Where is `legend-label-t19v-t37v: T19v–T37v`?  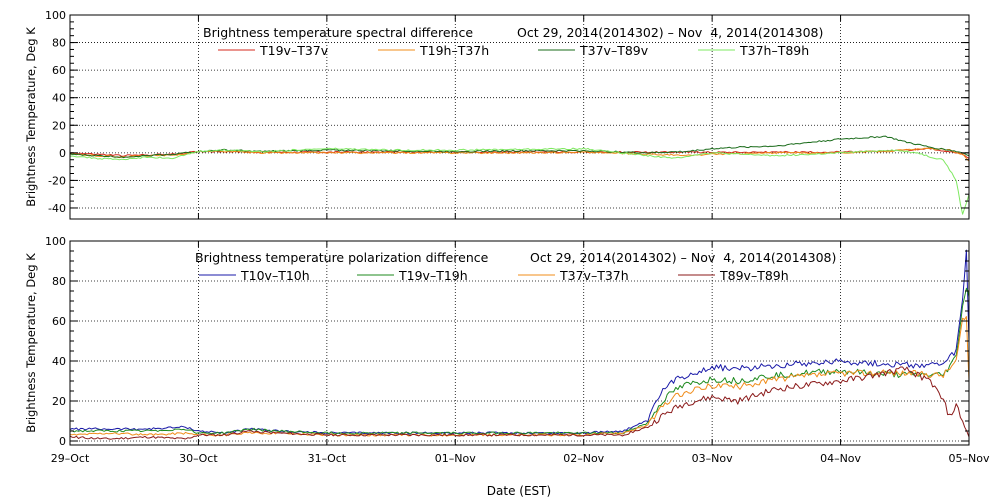
legend-label-t19v-t37v: T19v–T37v is located at coordinates (294, 50).